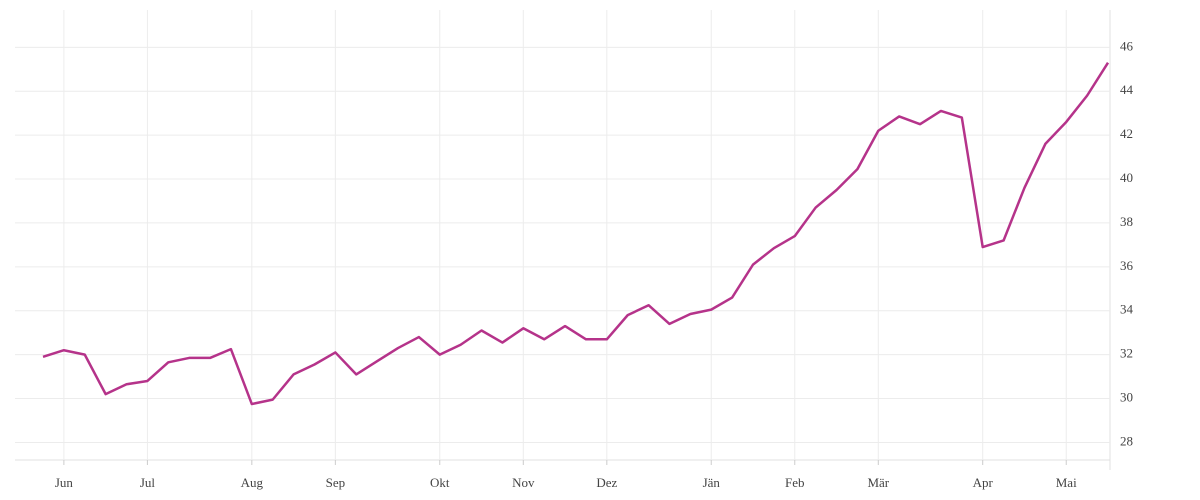 This screenshot has width=1200, height=500. Describe the element at coordinates (64, 482) in the screenshot. I see `x-tick-label: Jun` at that location.